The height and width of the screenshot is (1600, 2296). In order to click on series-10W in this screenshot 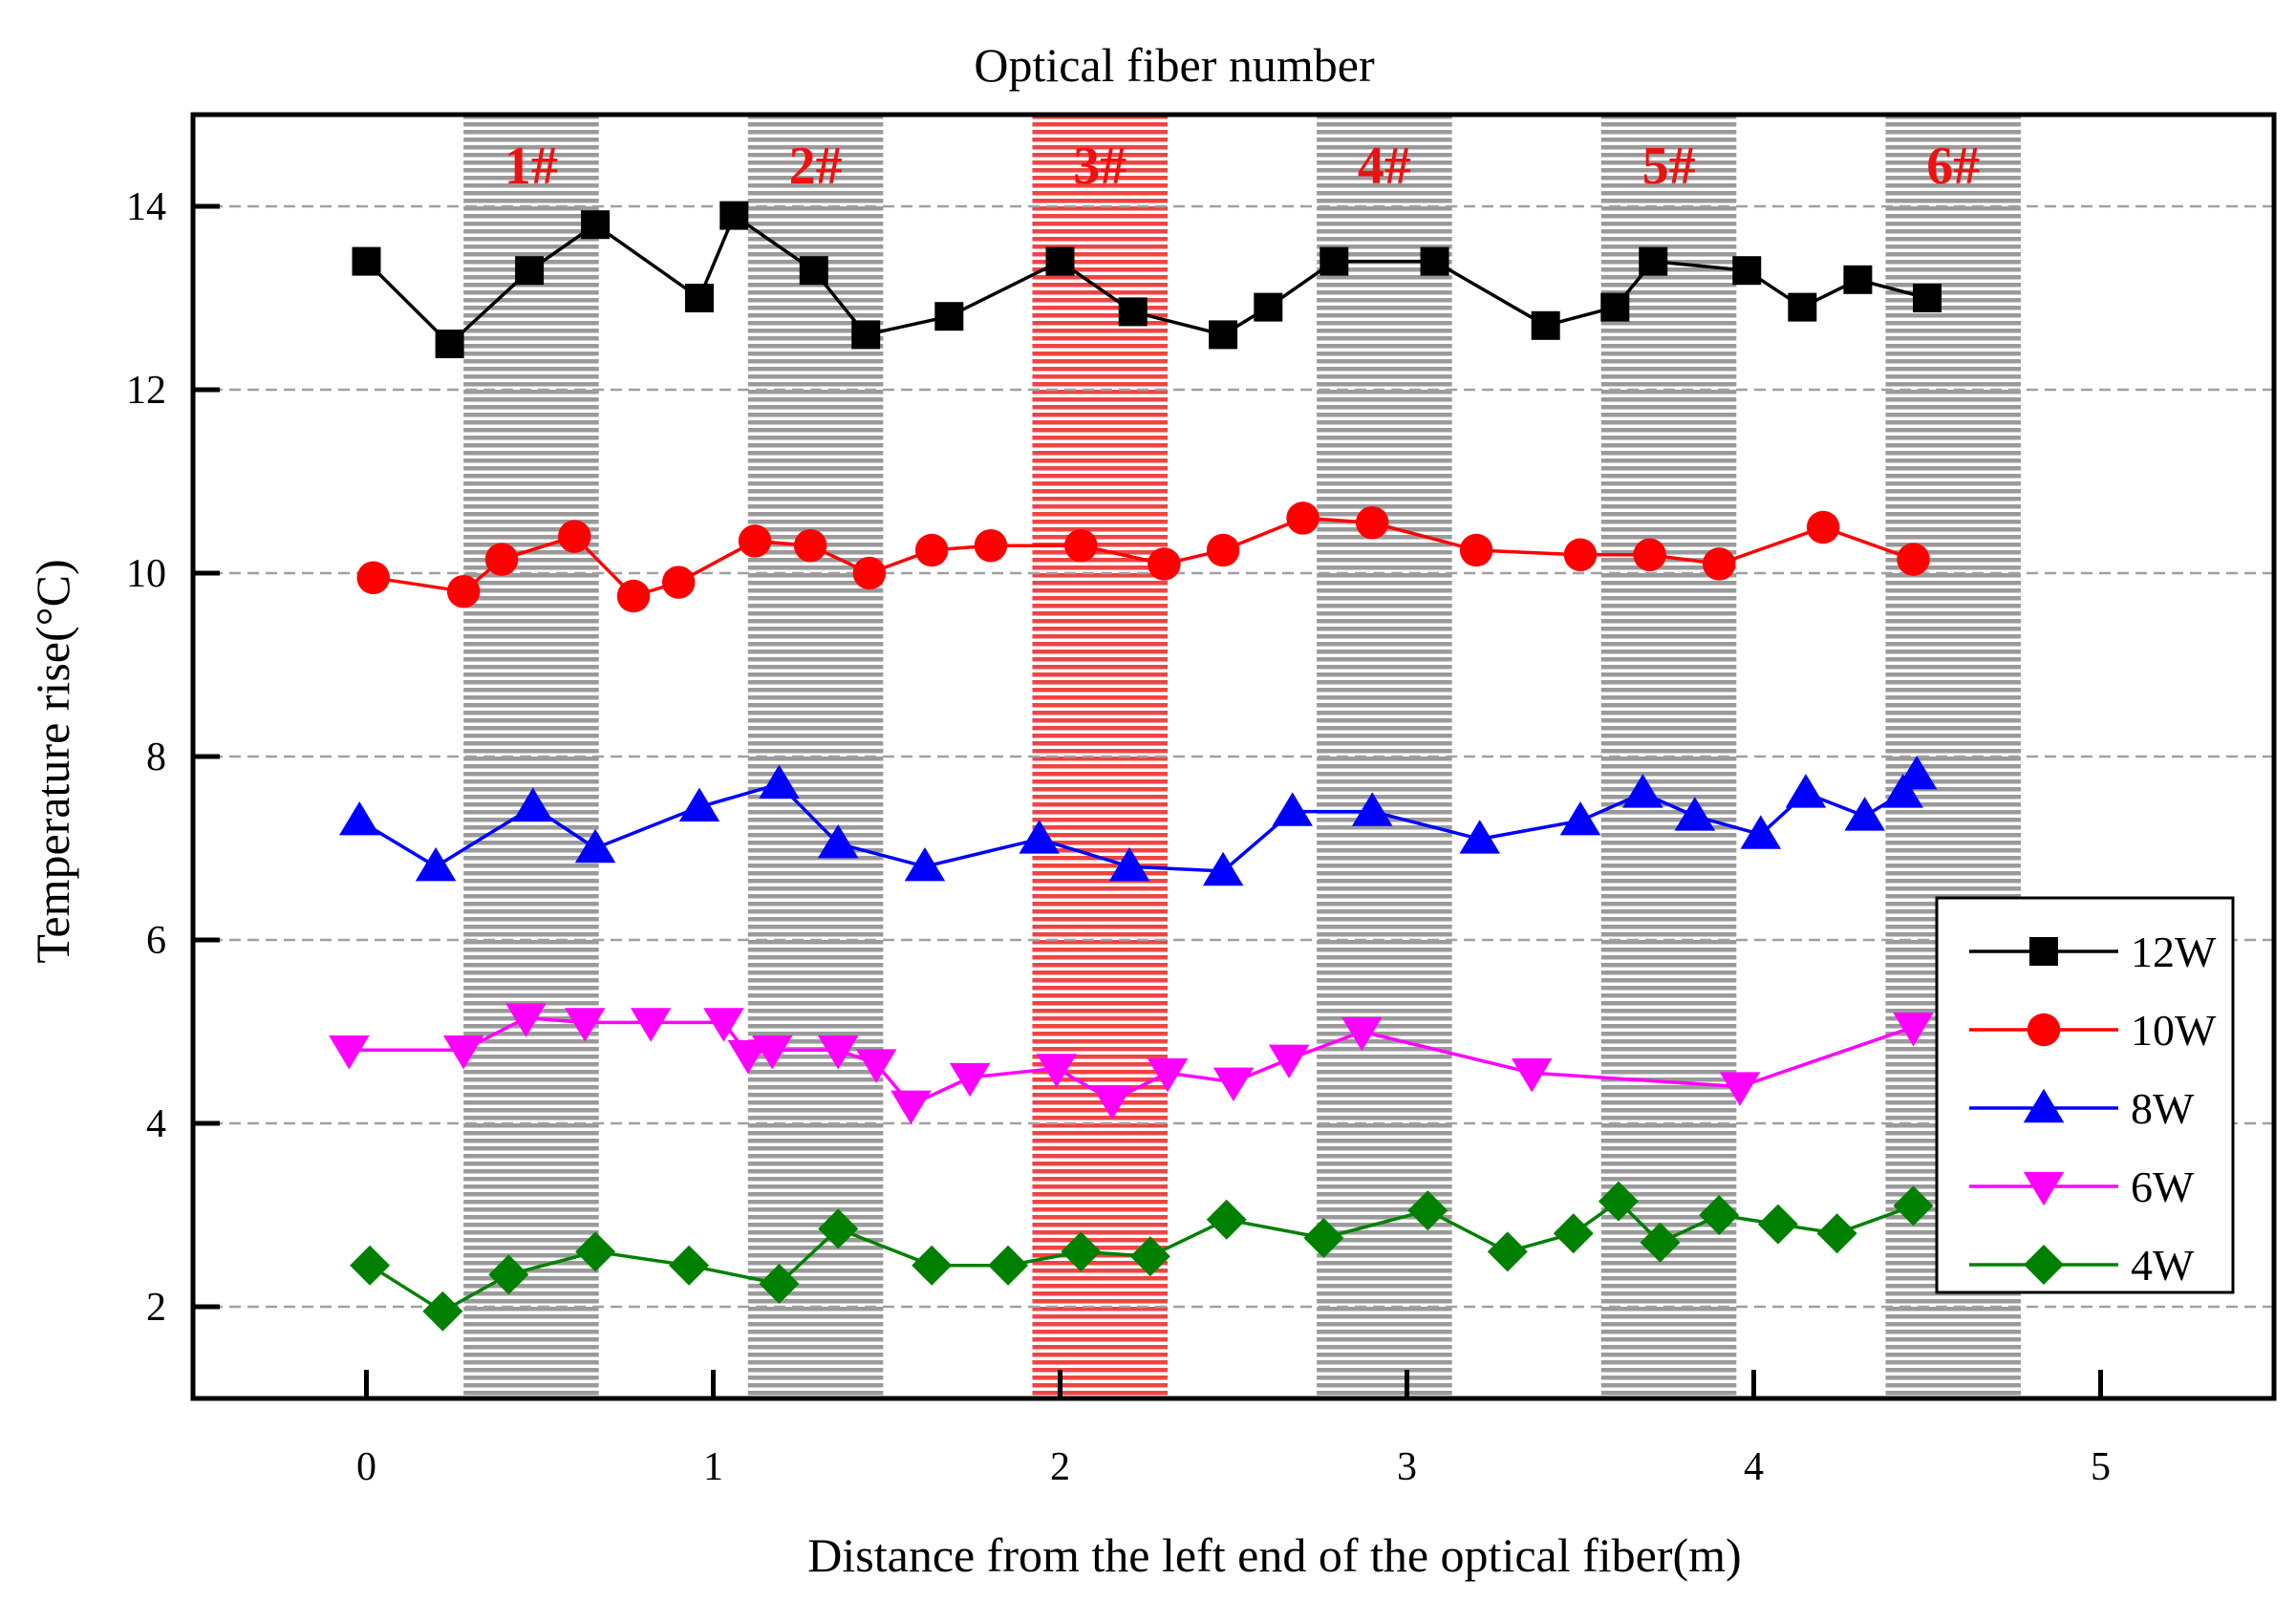, I will do `click(1143, 557)`.